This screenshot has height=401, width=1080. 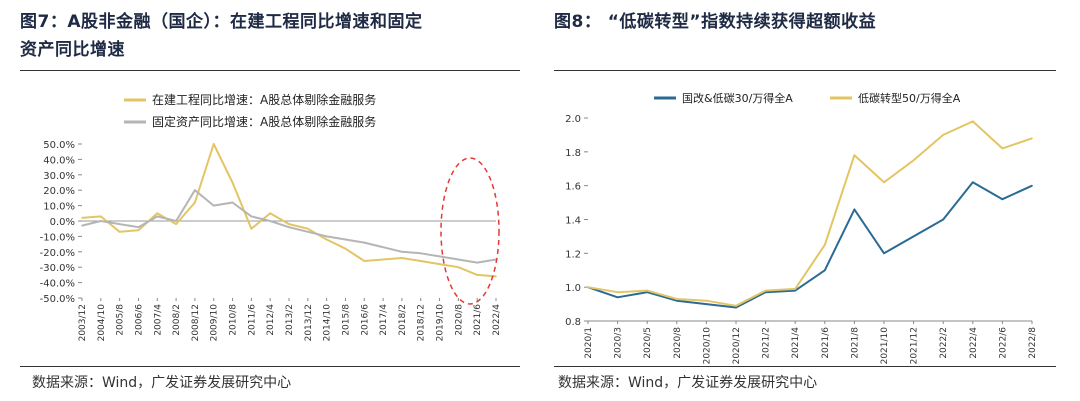 What do you see at coordinates (909, 98) in the screenshot?
I see `right-chart-legend-label-1: 低碳转型50/万得全A` at bounding box center [909, 98].